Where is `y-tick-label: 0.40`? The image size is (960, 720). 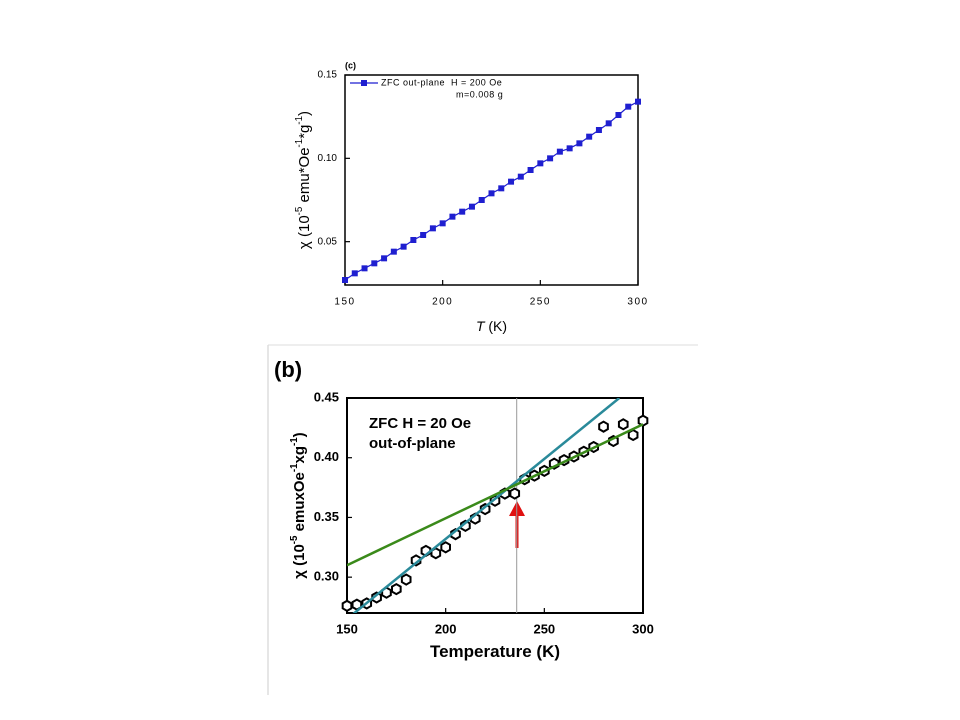 y-tick-label: 0.40 is located at coordinates (326, 456).